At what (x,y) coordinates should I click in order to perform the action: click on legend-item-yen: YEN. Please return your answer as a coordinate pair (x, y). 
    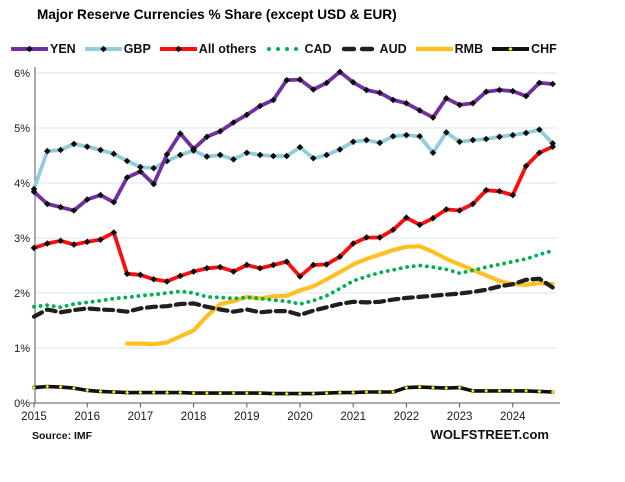
    Looking at the image, I should click on (43, 49).